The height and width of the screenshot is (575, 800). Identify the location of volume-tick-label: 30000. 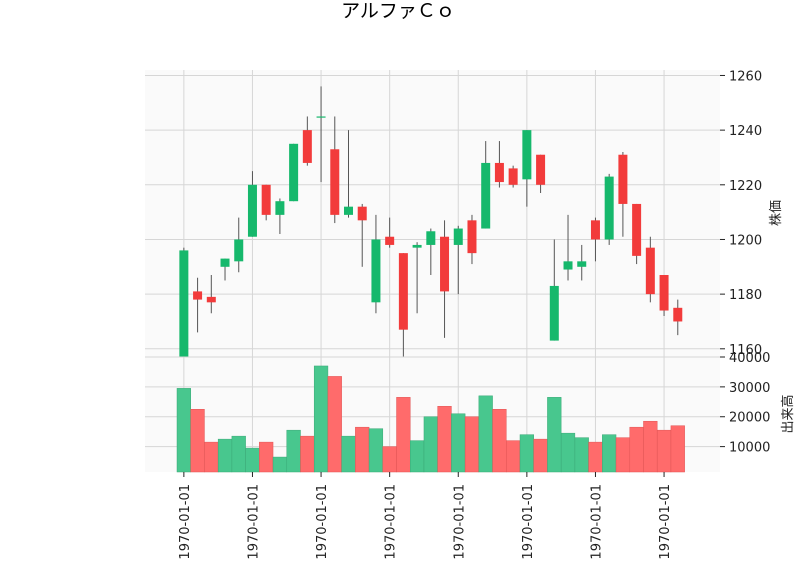
(749, 388).